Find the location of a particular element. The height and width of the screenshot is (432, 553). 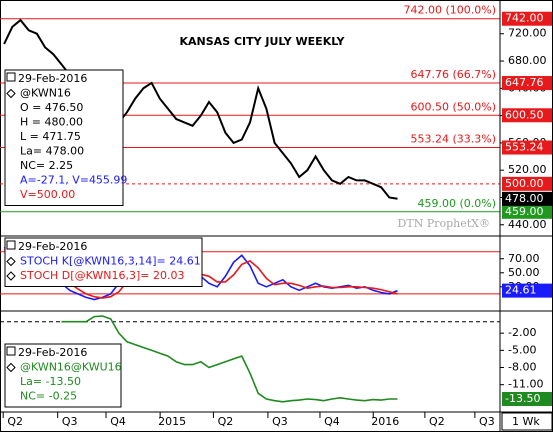

y-tick-label: 520.00 is located at coordinates (527, 169).